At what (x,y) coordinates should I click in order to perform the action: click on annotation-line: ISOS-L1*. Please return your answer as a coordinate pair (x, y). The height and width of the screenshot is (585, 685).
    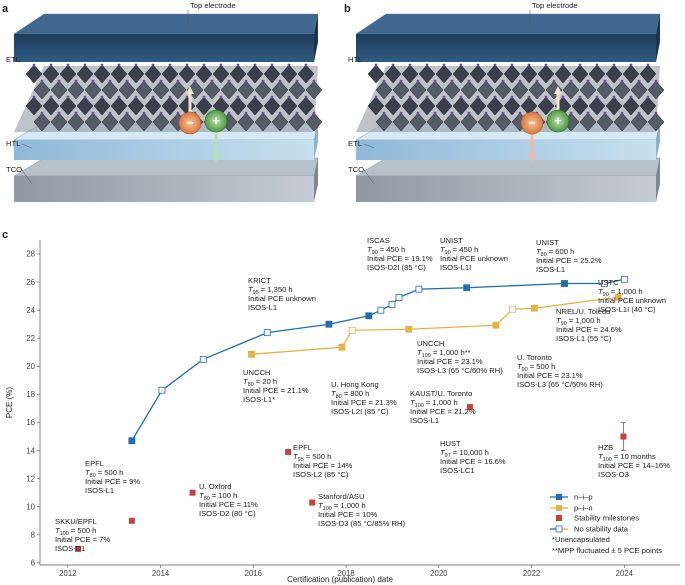
    Looking at the image, I should click on (259, 399).